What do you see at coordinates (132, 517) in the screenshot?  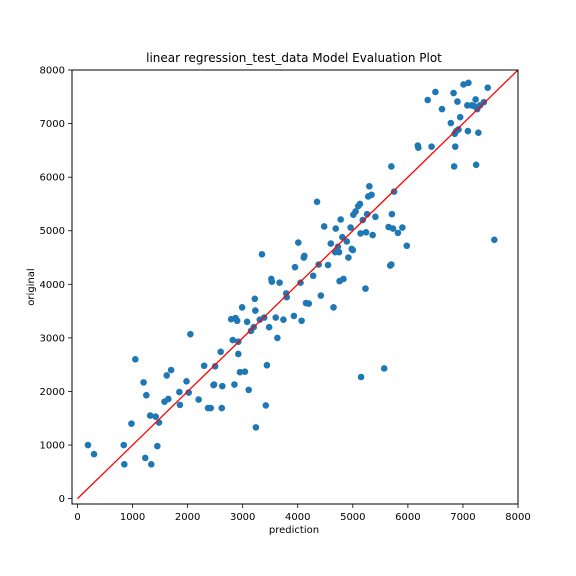 I see `x-tick-label: 1000` at bounding box center [132, 517].